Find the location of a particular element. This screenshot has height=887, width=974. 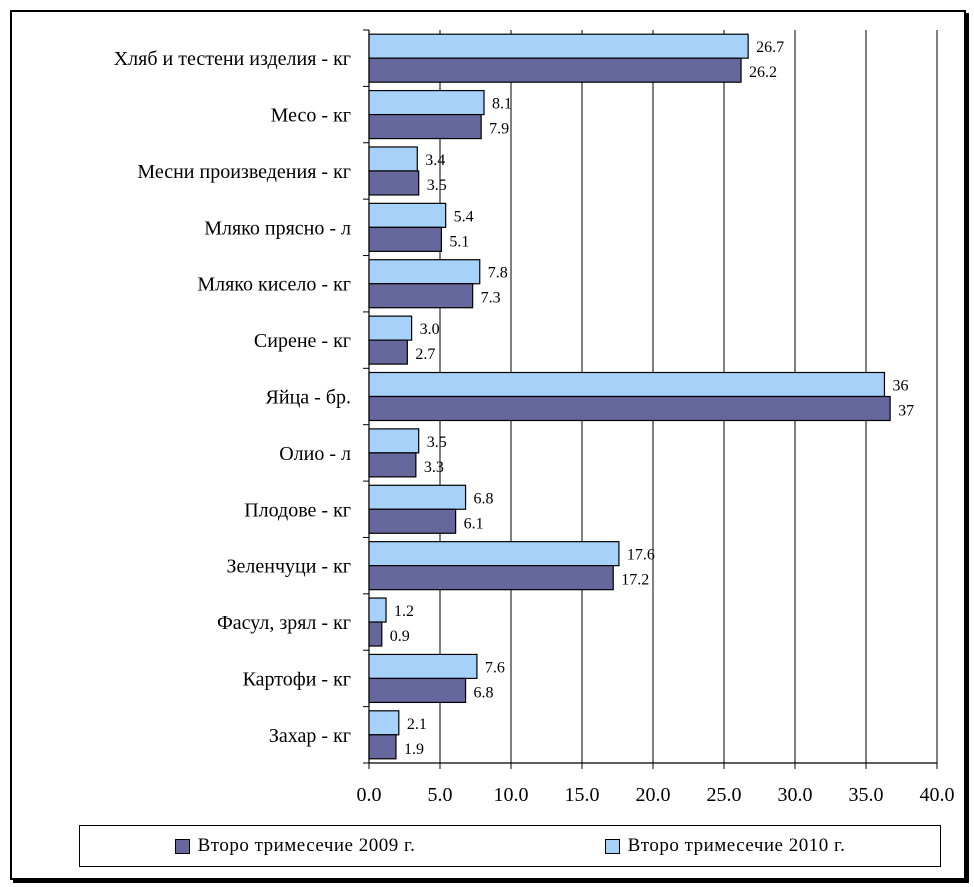

x-tick-label: 40.0 is located at coordinates (937, 795).